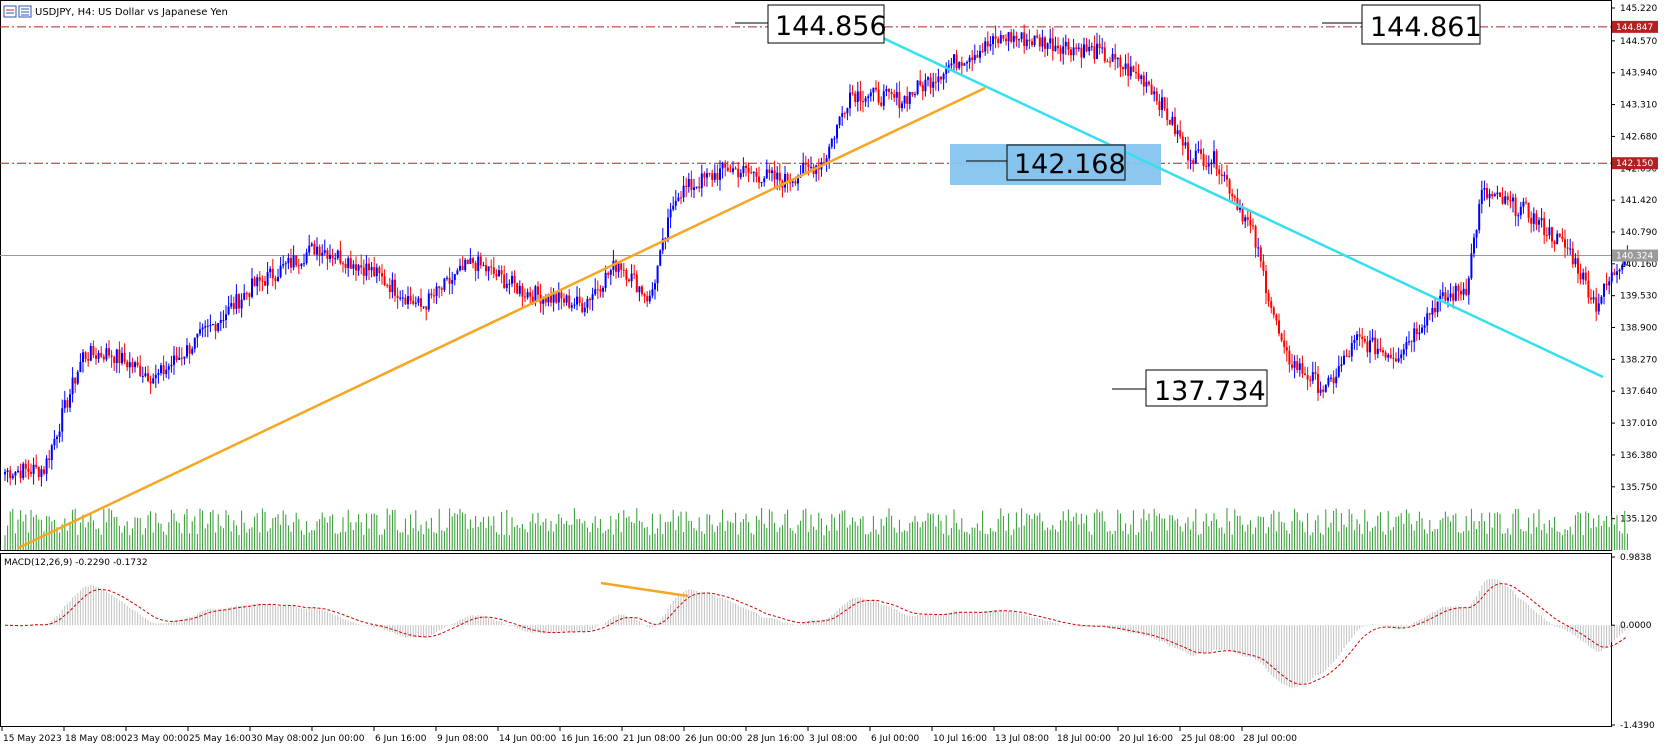 Image resolution: width=1668 pixels, height=755 pixels. I want to click on macd-axis-tick: 0.9838, so click(1636, 558).